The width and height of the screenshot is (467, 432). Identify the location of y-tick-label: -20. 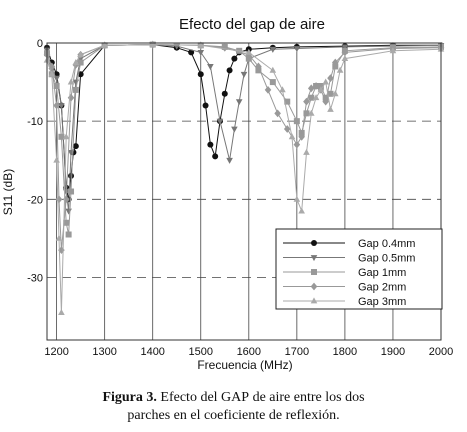
(35, 200).